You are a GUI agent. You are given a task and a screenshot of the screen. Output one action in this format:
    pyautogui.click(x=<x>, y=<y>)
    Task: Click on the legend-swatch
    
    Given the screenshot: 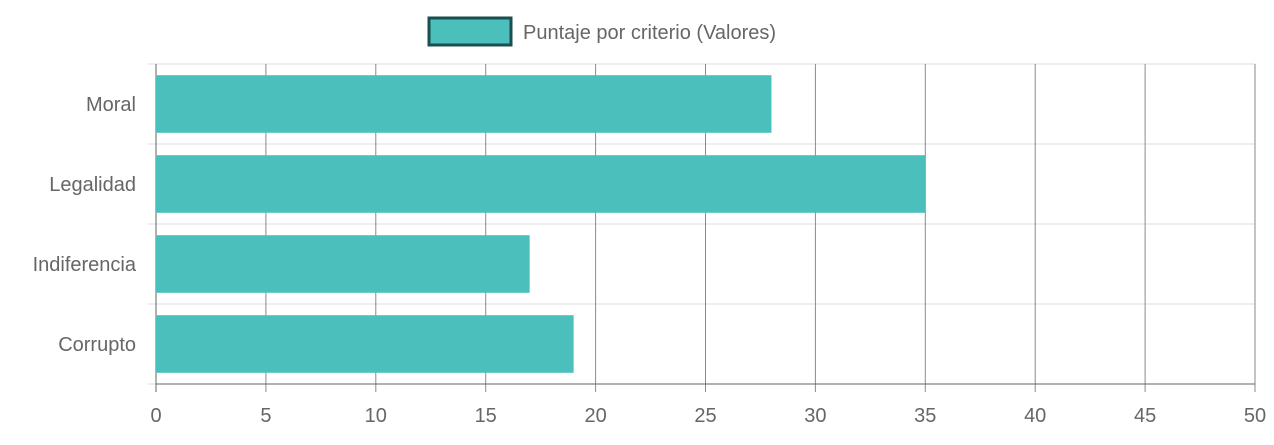 What is the action you would take?
    pyautogui.click(x=470, y=31)
    